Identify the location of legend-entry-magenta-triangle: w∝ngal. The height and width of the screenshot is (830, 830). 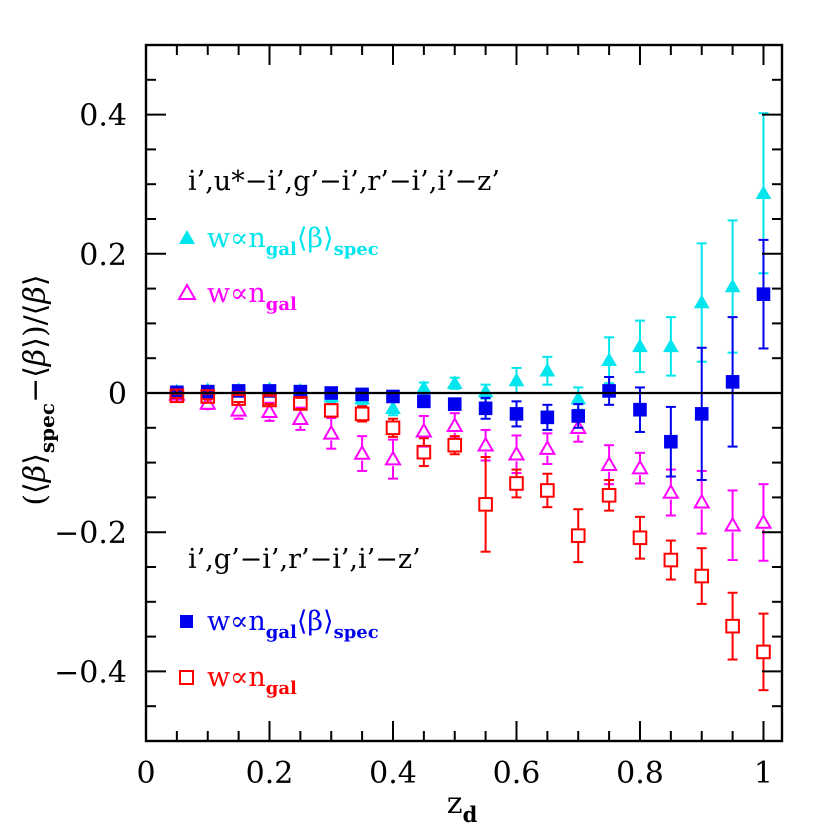
(237, 296).